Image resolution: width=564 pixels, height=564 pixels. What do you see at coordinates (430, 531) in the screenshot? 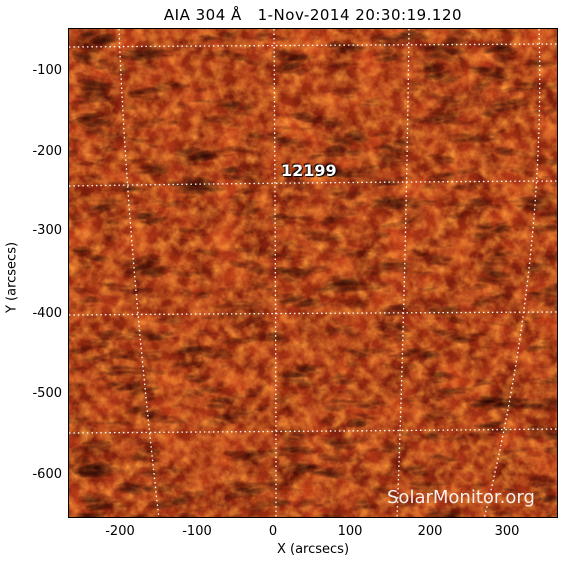
I see `x-tick-label: 200` at bounding box center [430, 531].